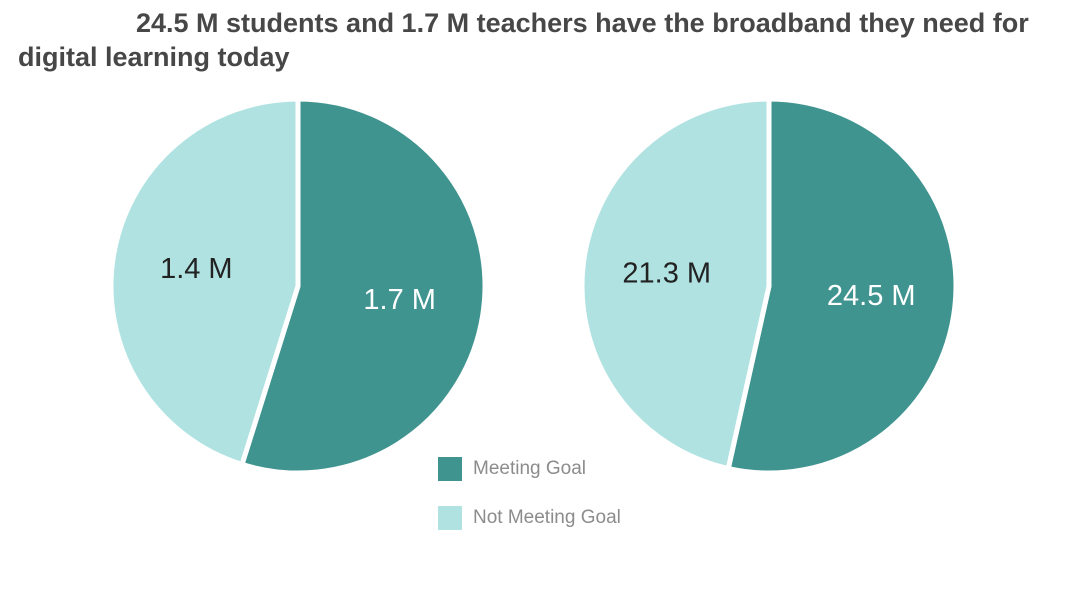  Describe the element at coordinates (450, 469) in the screenshot. I see `legend-swatch-meeting-goal` at that location.